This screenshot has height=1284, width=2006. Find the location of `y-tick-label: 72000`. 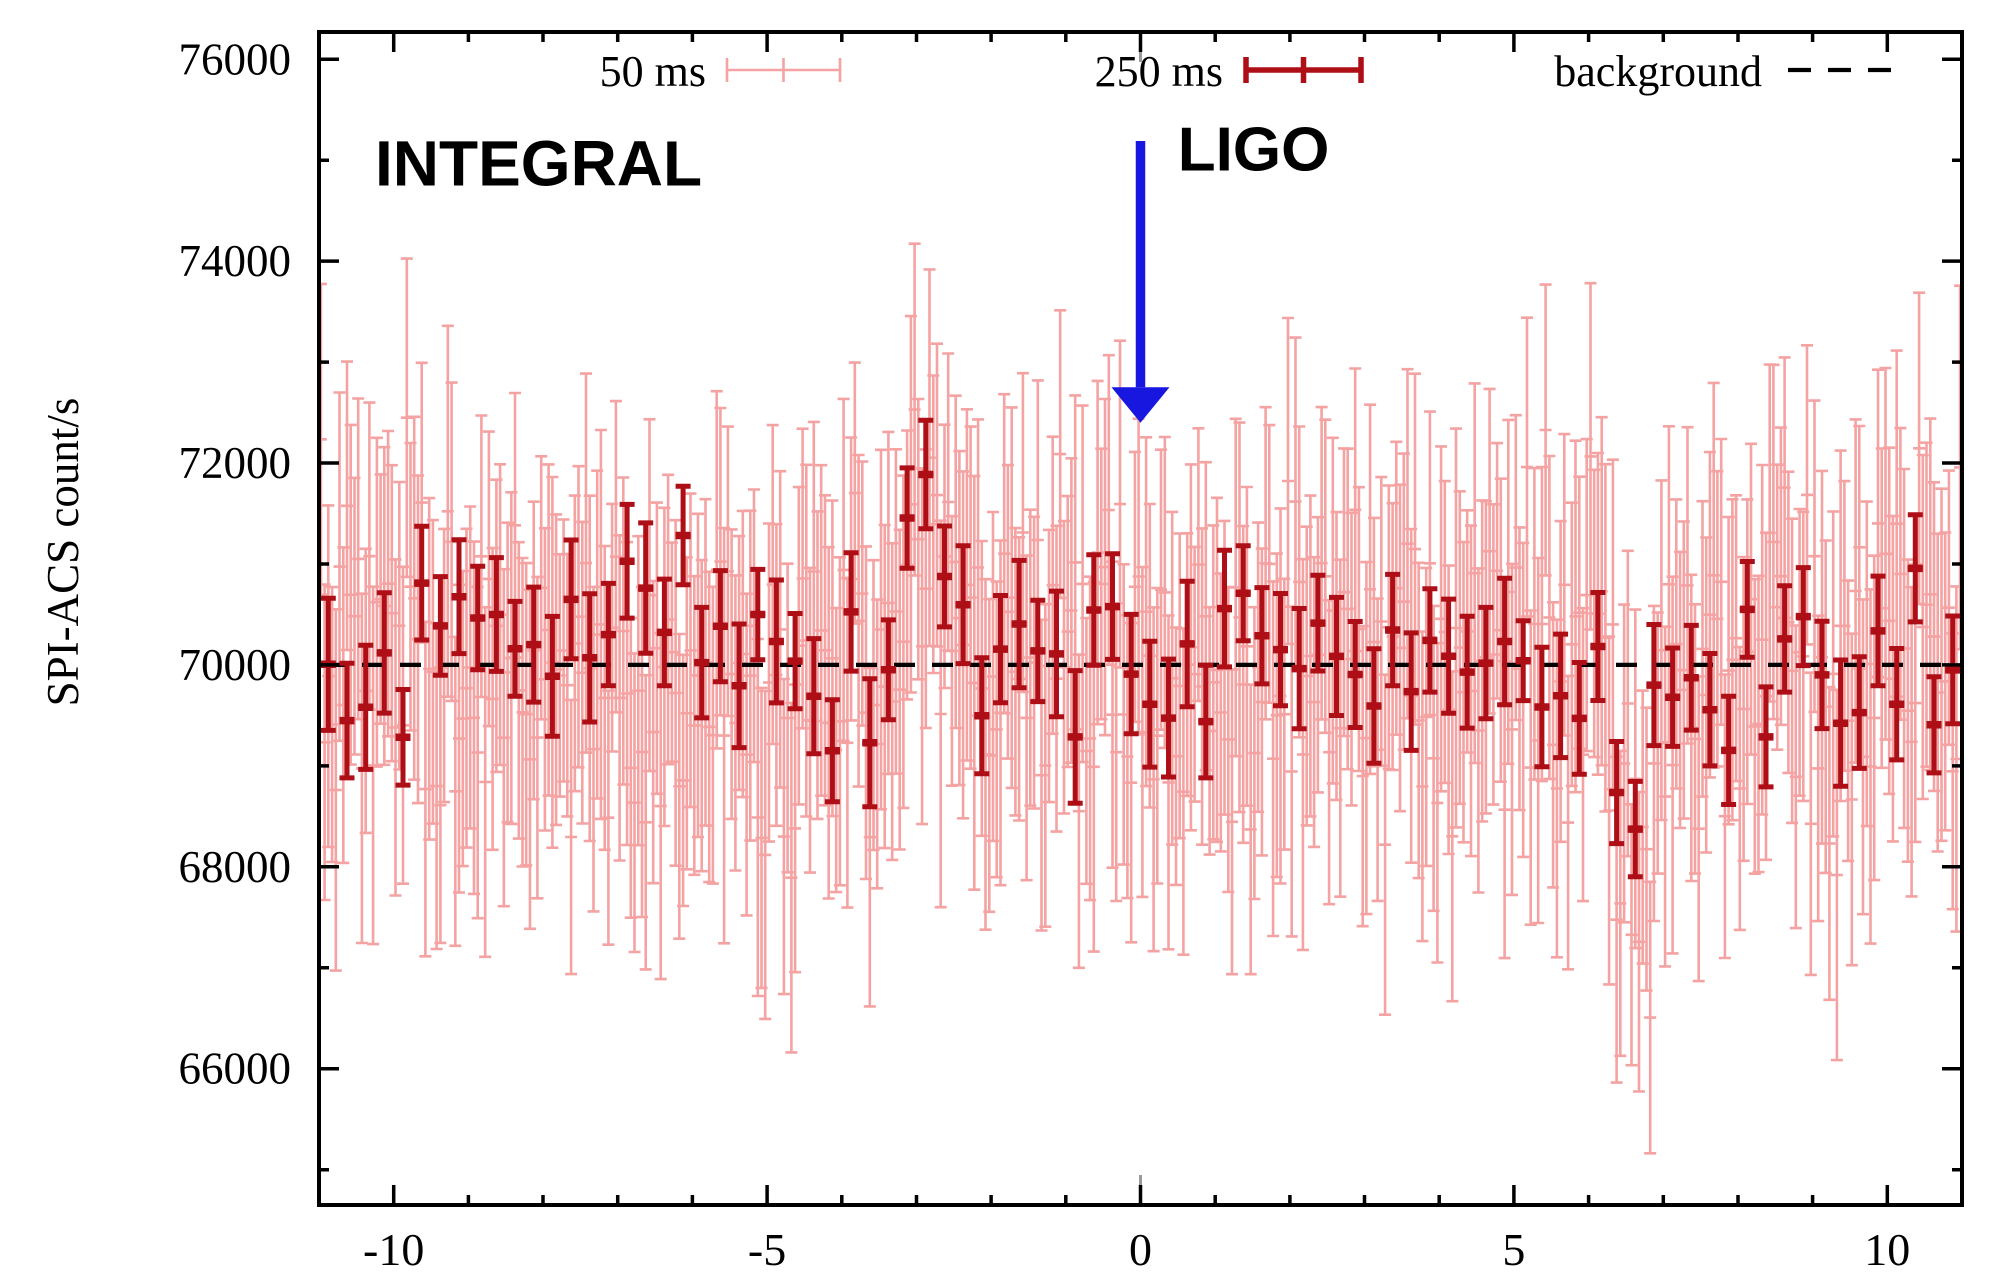

y-tick-label: 72000 is located at coordinates (235, 463).